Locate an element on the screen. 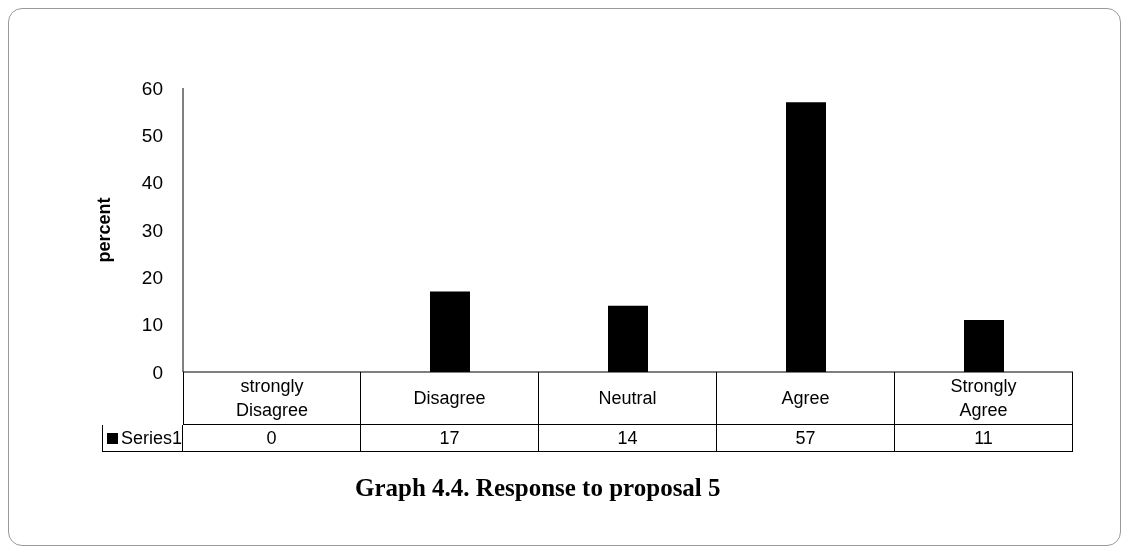 This screenshot has height=554, width=1129. data-label: 0 is located at coordinates (272, 438).